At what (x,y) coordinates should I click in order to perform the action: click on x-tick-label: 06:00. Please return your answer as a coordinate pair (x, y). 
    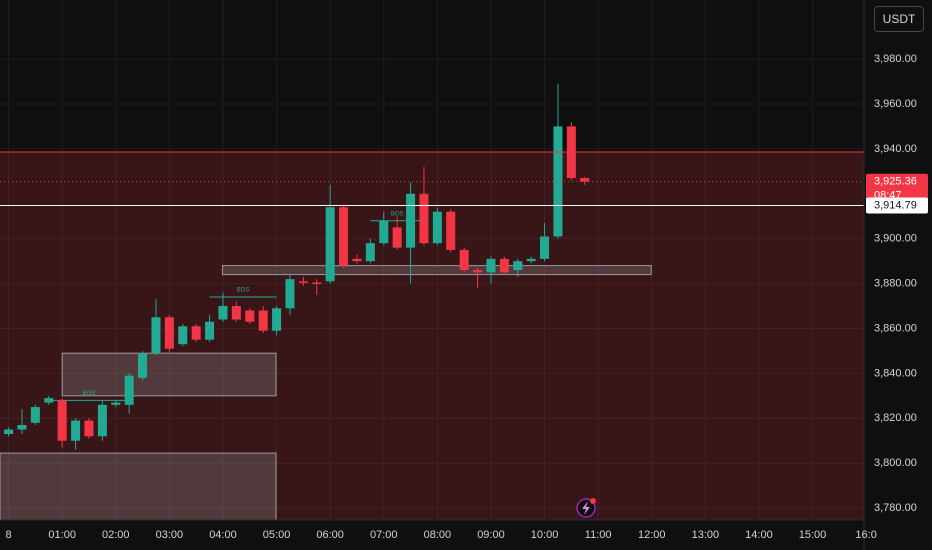
    Looking at the image, I should click on (330, 535).